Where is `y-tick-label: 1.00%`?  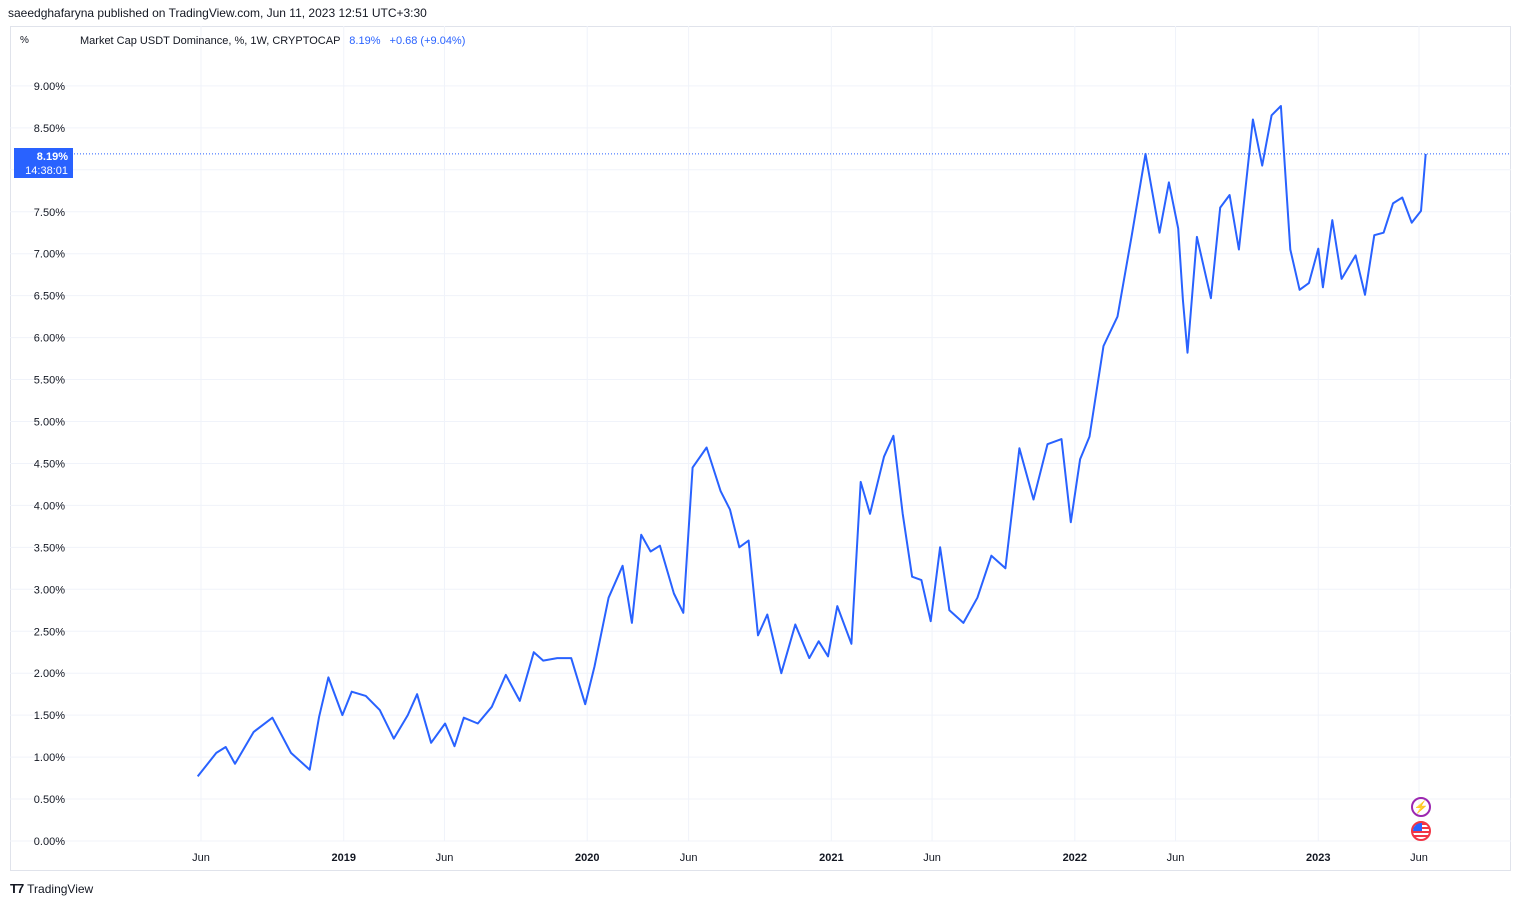 y-tick-label: 1.00% is located at coordinates (49, 758).